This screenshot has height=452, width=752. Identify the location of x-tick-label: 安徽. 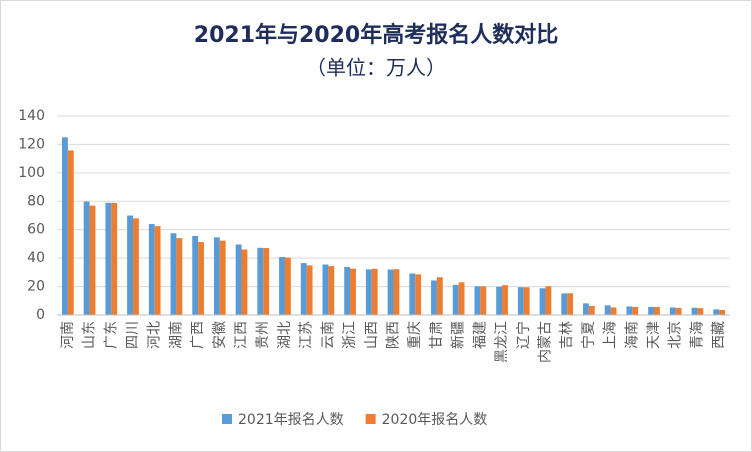
(220, 335).